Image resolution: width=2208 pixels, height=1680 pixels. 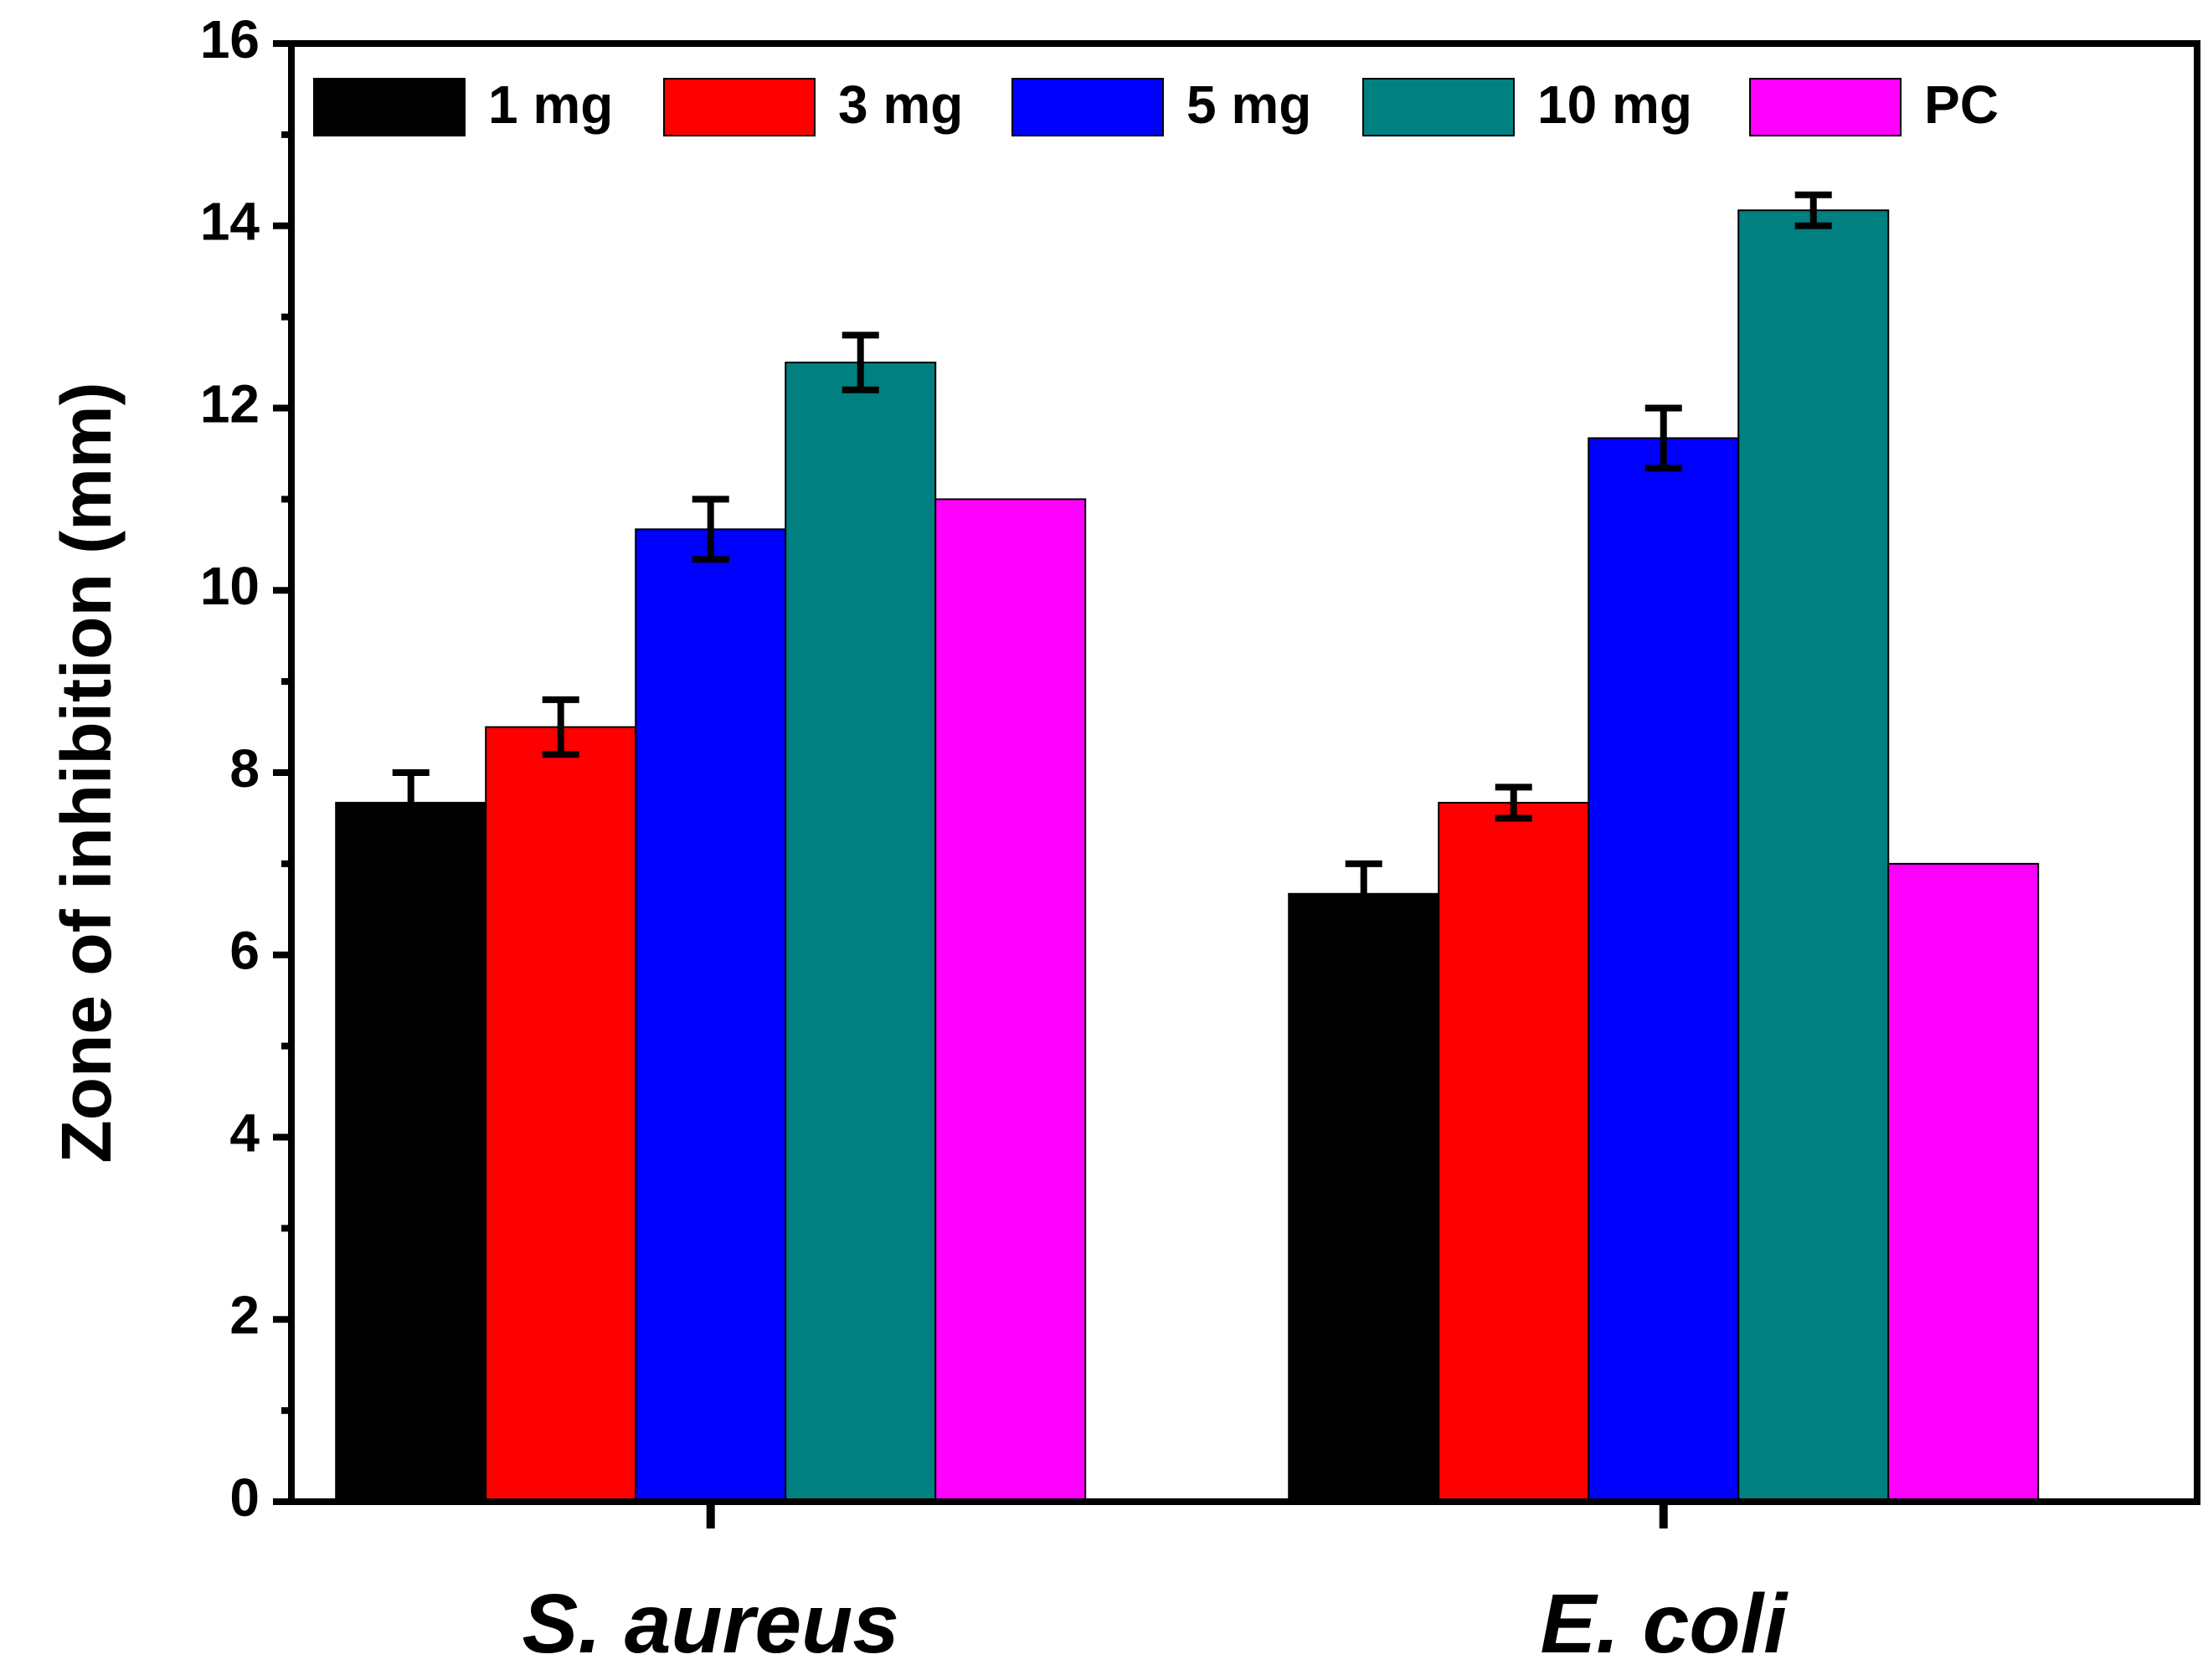 What do you see at coordinates (244, 1497) in the screenshot?
I see `y-tick-label: 0` at bounding box center [244, 1497].